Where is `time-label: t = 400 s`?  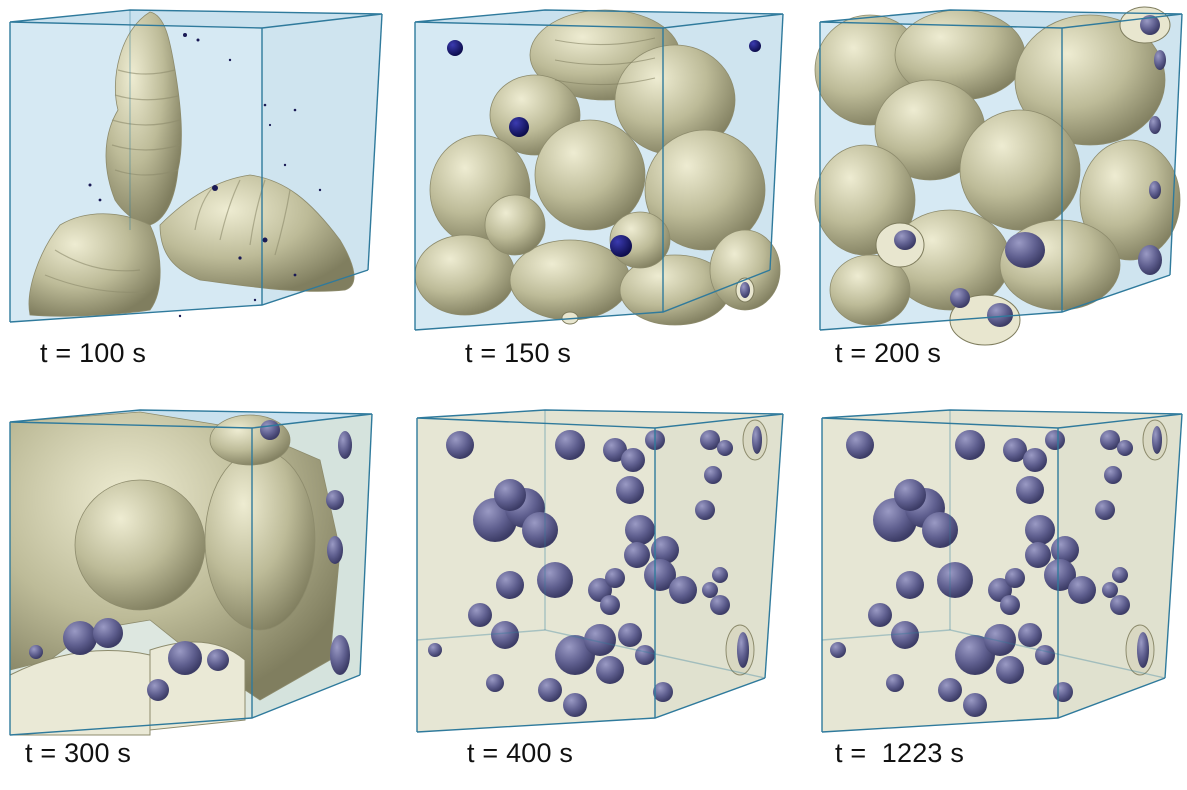
time-label: t = 400 s is located at coordinates (520, 753).